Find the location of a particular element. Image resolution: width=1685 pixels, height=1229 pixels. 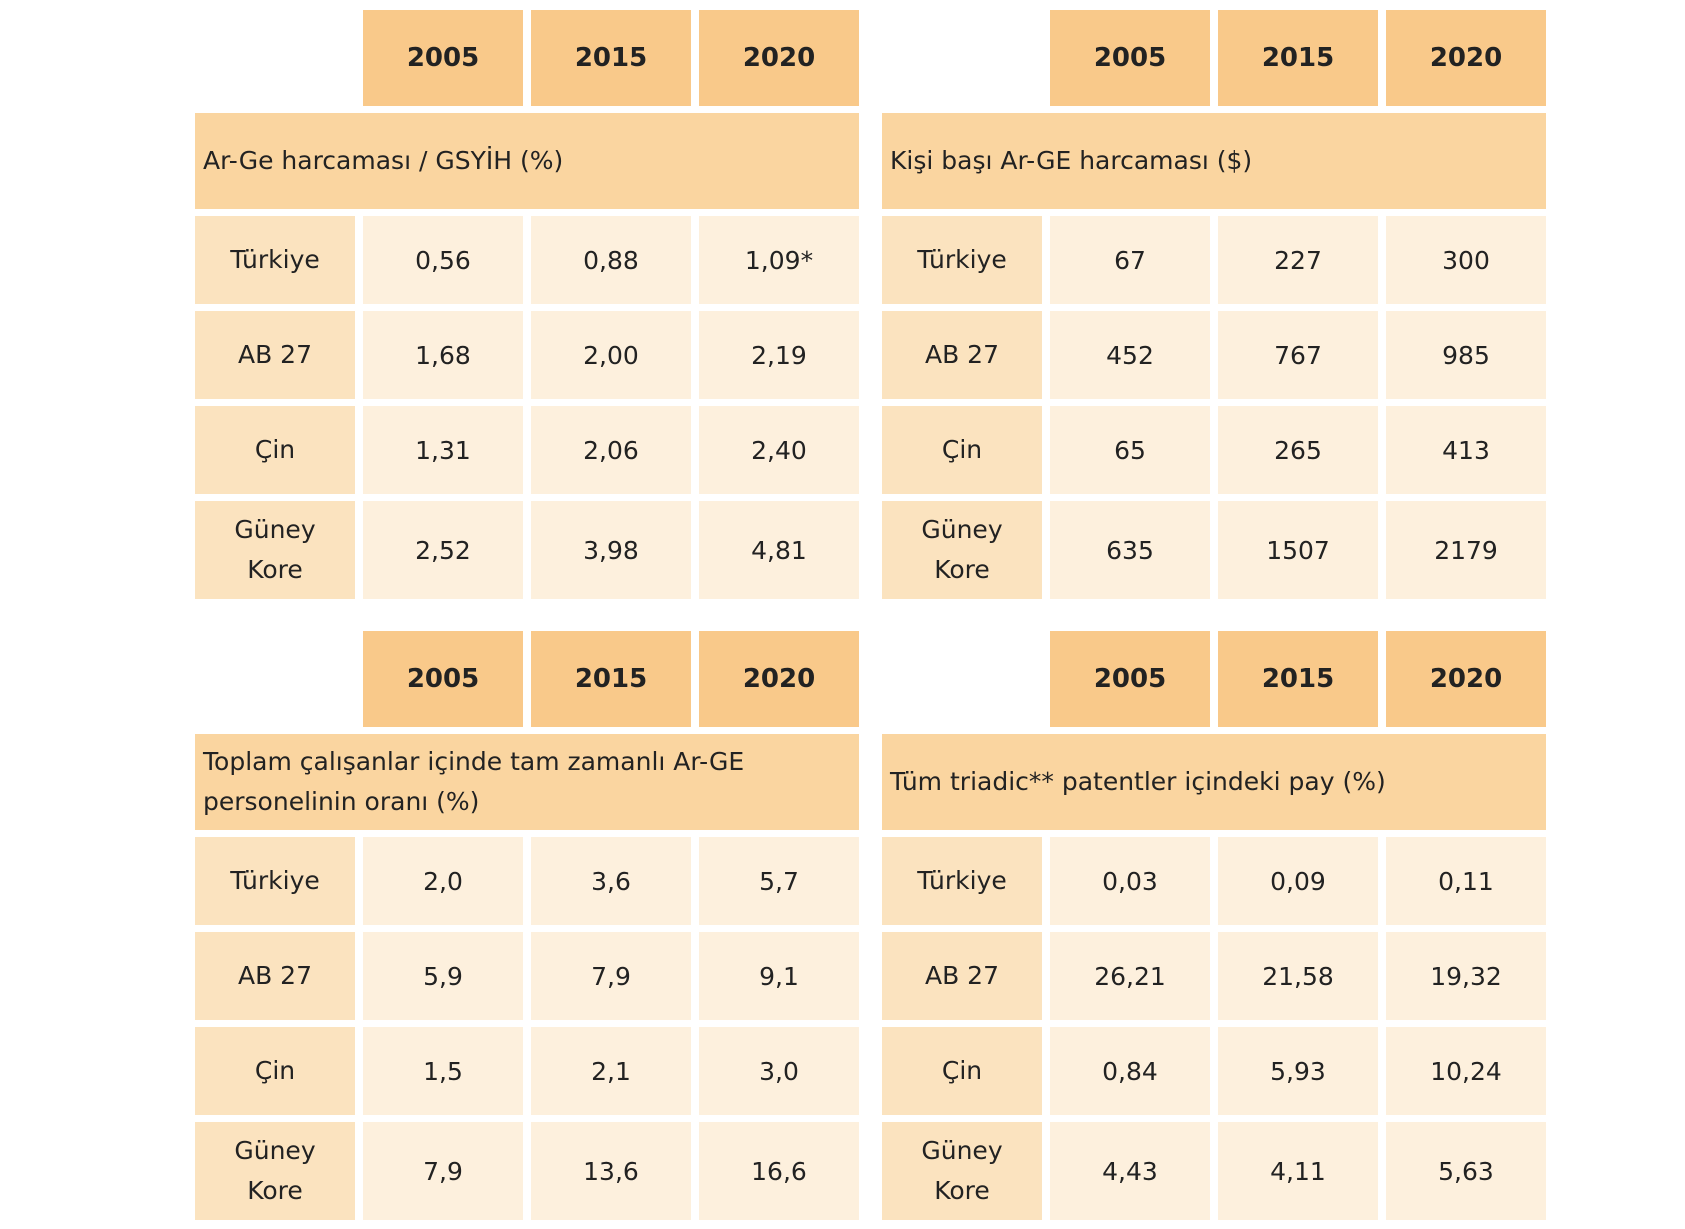

value-cell: 300 is located at coordinates (1466, 260).